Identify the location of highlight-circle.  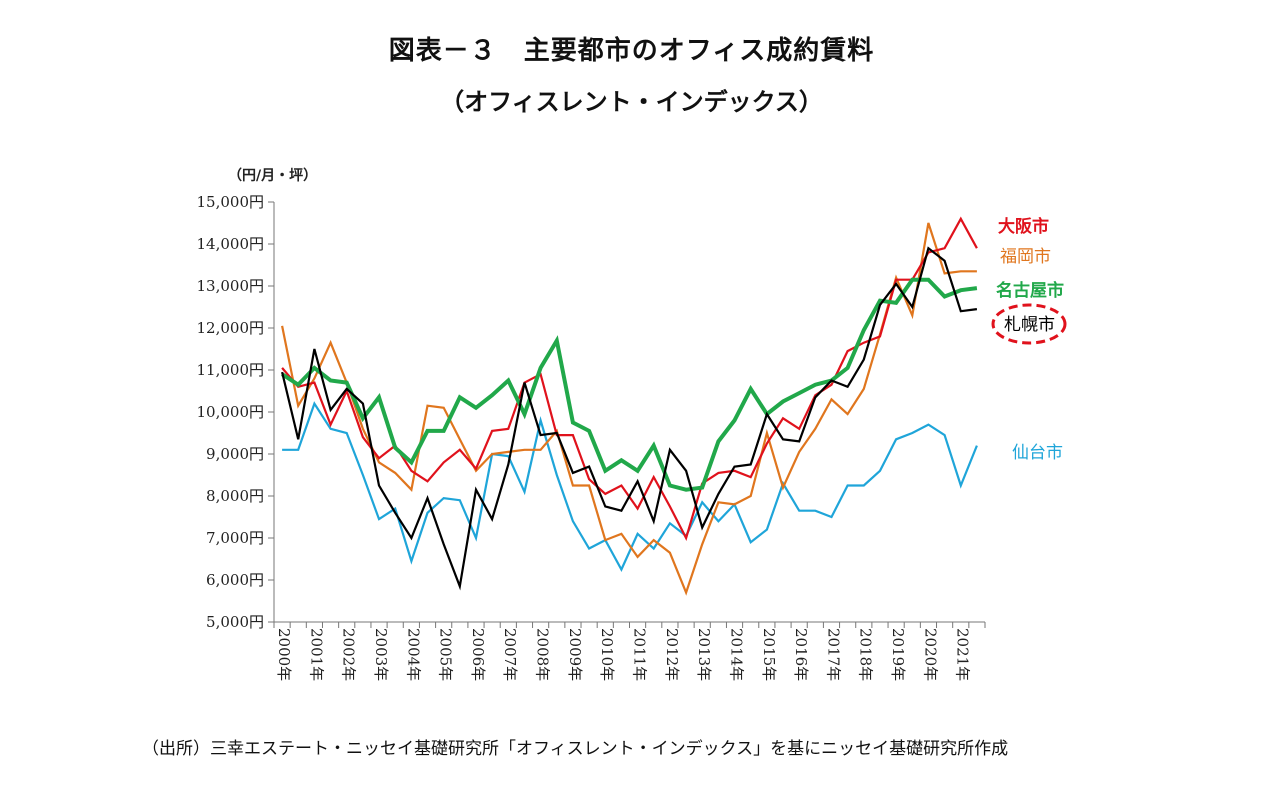
(1029, 324).